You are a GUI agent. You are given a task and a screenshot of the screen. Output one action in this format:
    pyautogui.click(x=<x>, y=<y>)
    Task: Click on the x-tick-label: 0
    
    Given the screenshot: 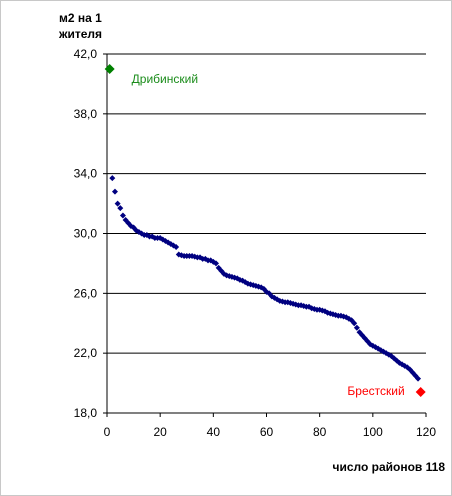 What is the action you would take?
    pyautogui.click(x=107, y=432)
    